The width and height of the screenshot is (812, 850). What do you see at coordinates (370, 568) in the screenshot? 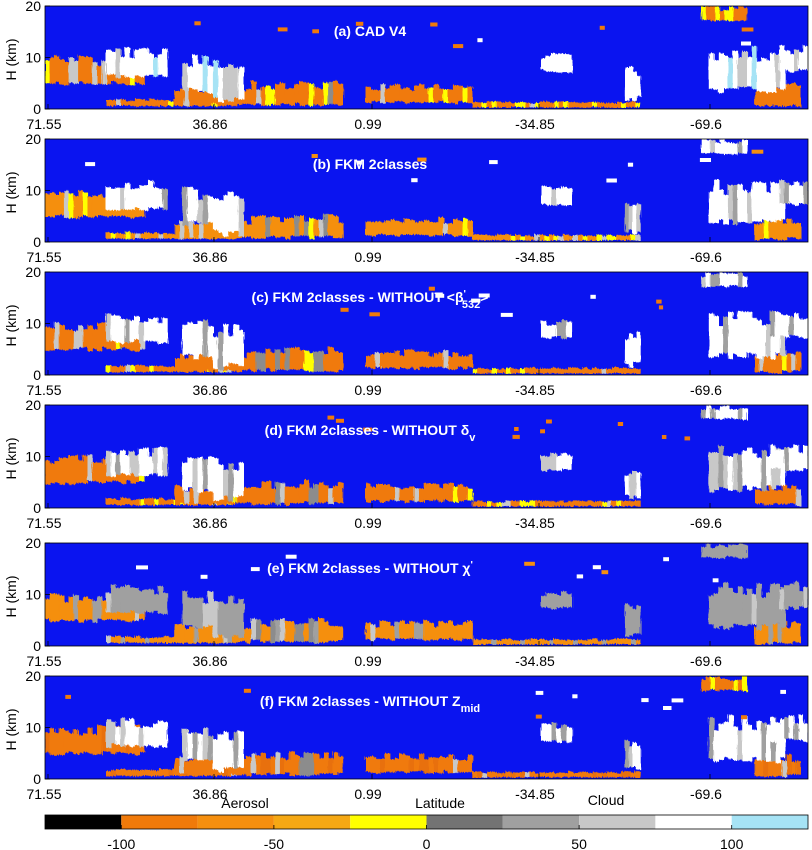
I see `panel-title: (e) FKM 2classes - WITHOUT χ'` at bounding box center [370, 568].